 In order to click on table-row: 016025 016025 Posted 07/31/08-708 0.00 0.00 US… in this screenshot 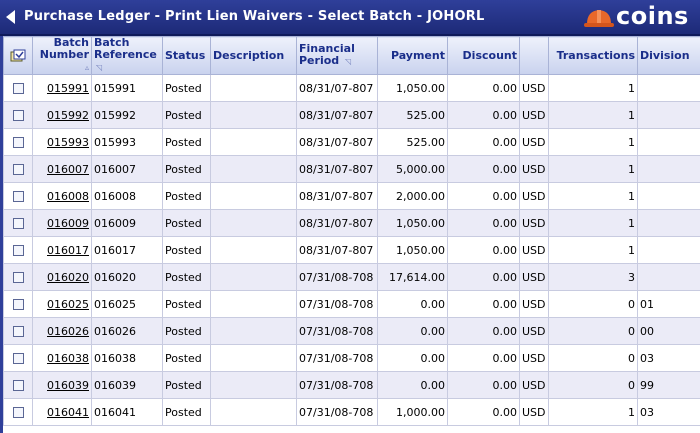, I will do `click(351, 304)`.